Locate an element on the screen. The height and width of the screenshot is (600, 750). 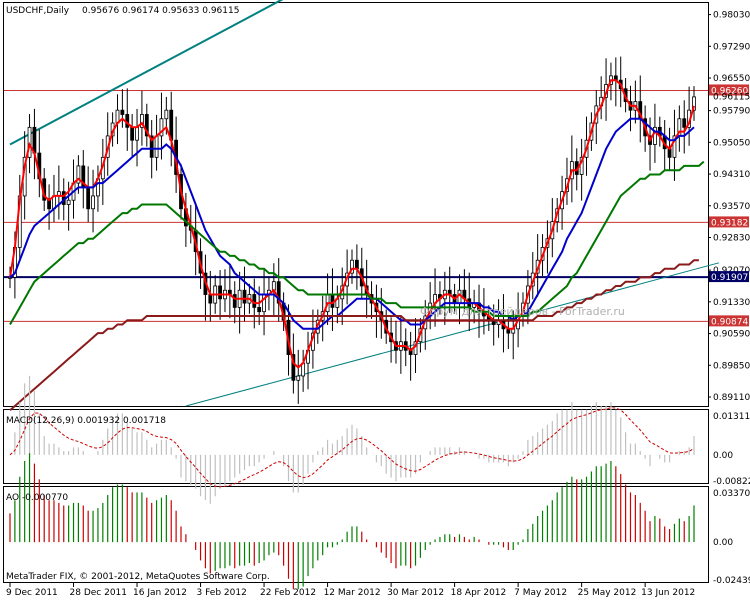
macd-signal-line is located at coordinates (352, 447).